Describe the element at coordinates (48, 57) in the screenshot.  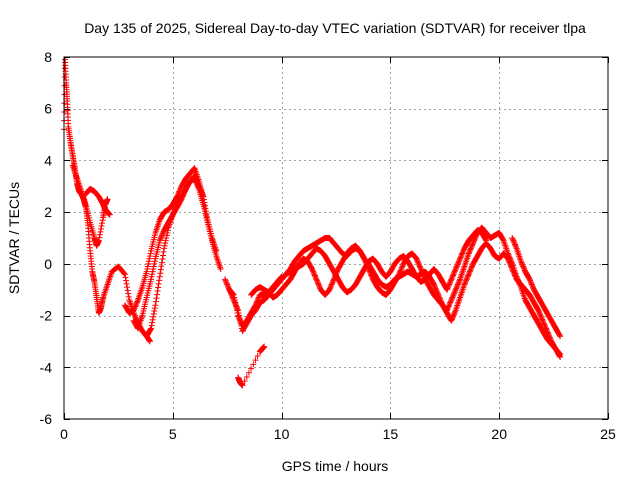
I see `y-tick-label: 8` at that location.